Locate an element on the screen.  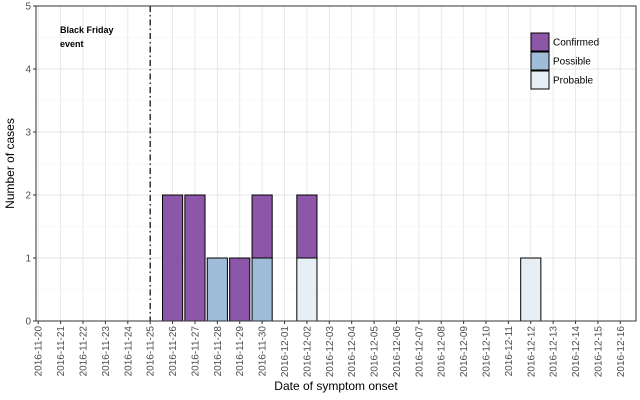
x-tick-label: 2016-12-04 is located at coordinates (352, 352).